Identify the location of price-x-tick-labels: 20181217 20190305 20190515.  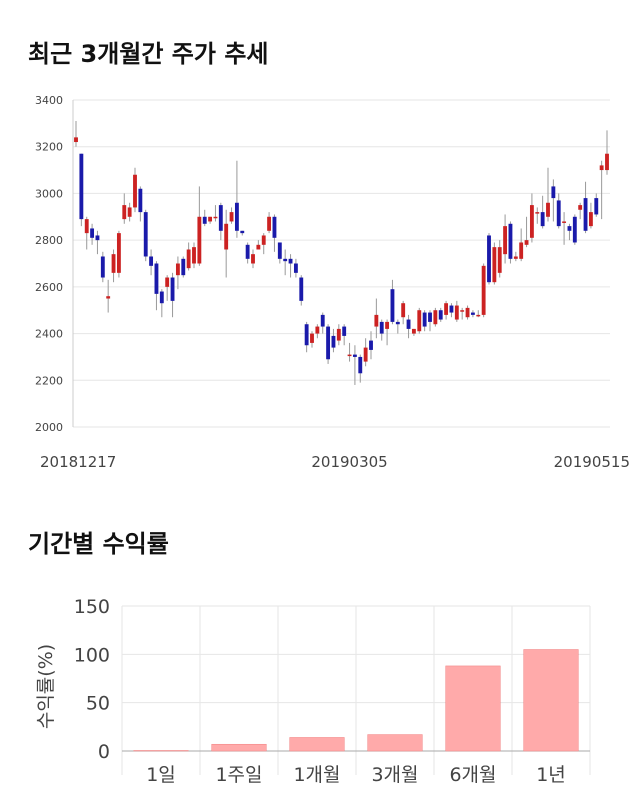
(335, 462).